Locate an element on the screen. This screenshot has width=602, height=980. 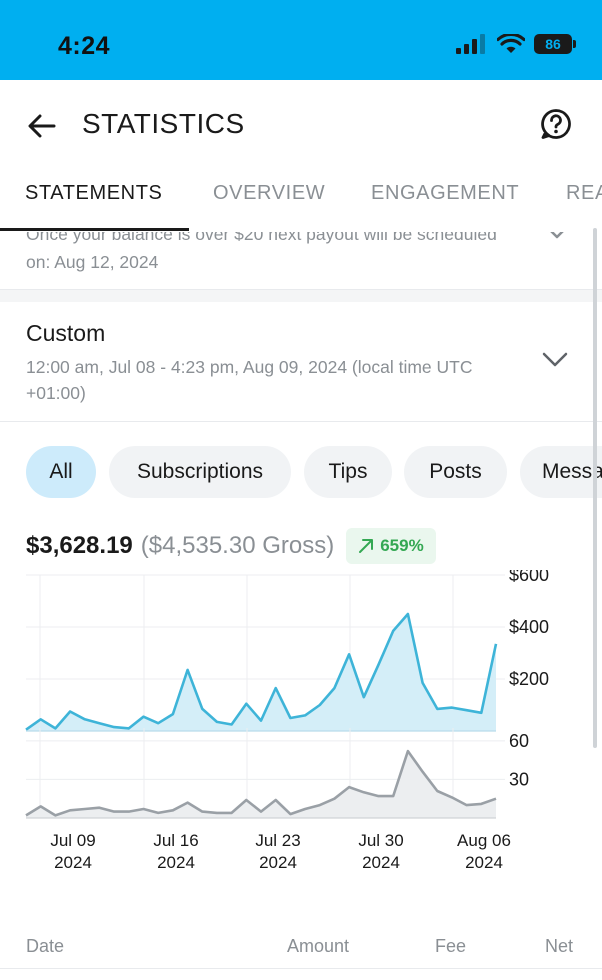
tab-engagement: ENGAGEMENT is located at coordinates (445, 193).